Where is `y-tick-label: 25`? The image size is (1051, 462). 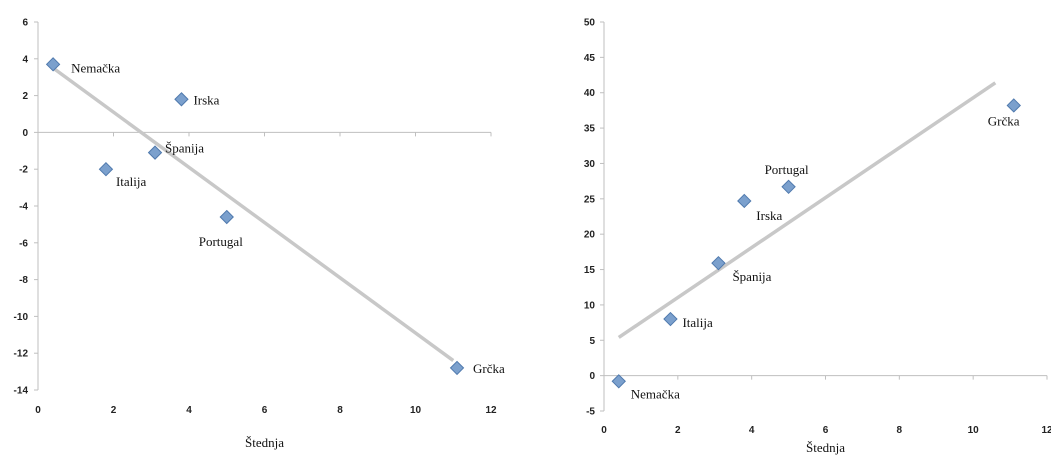
y-tick-label: 25 is located at coordinates (590, 199).